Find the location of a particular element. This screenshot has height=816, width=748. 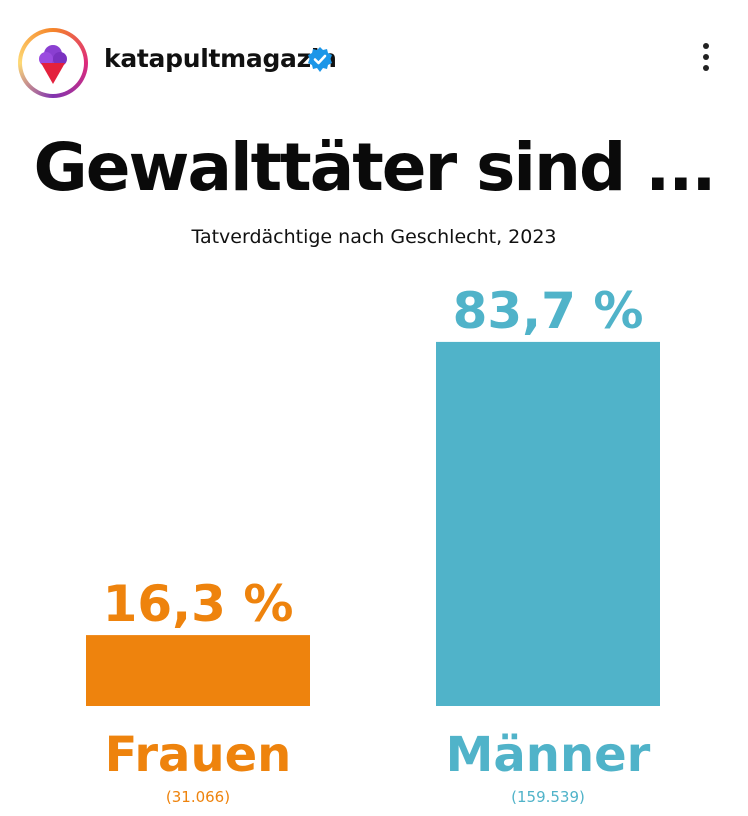

category-label-frauen: Frauen is located at coordinates (198, 755).